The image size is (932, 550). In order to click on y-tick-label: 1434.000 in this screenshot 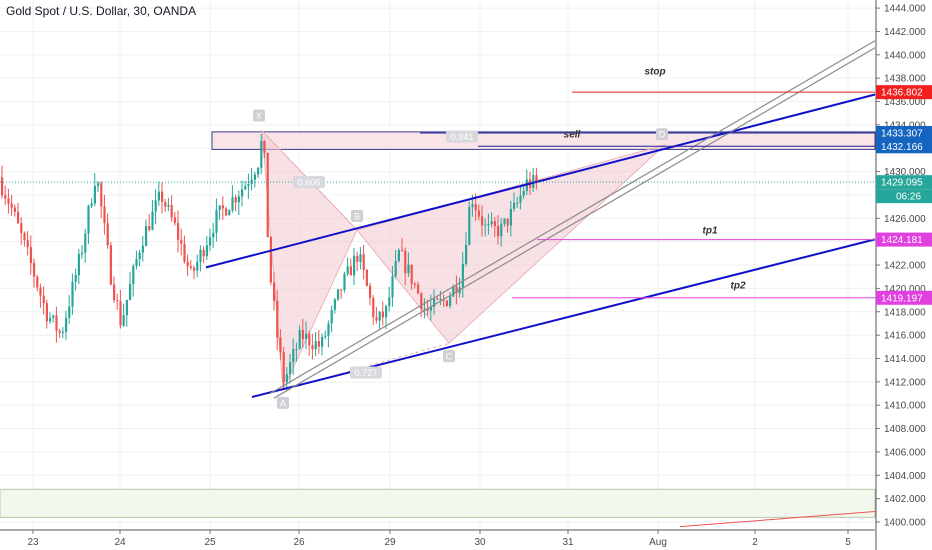, I will do `click(905, 125)`.